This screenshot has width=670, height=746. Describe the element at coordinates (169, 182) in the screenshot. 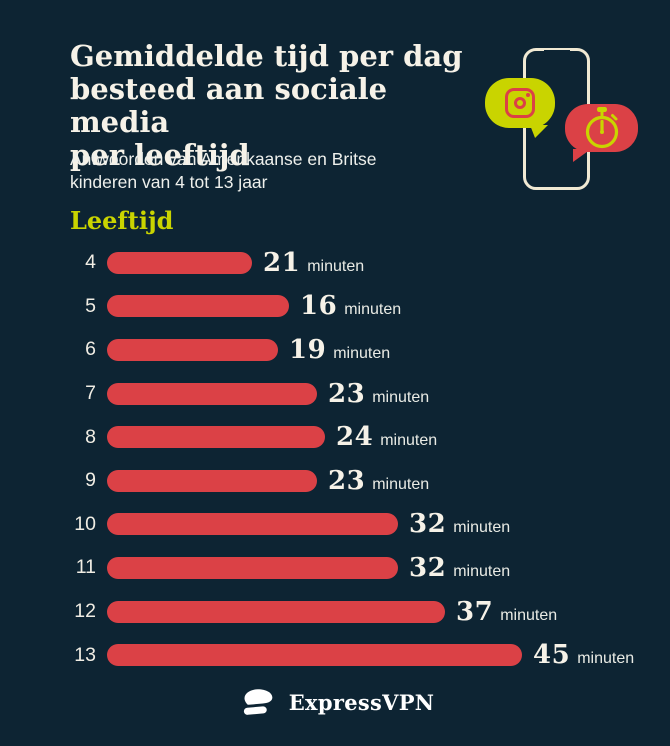

I see `subtitle-line-2: kinderen van 4 tot 13 jaar` at that location.